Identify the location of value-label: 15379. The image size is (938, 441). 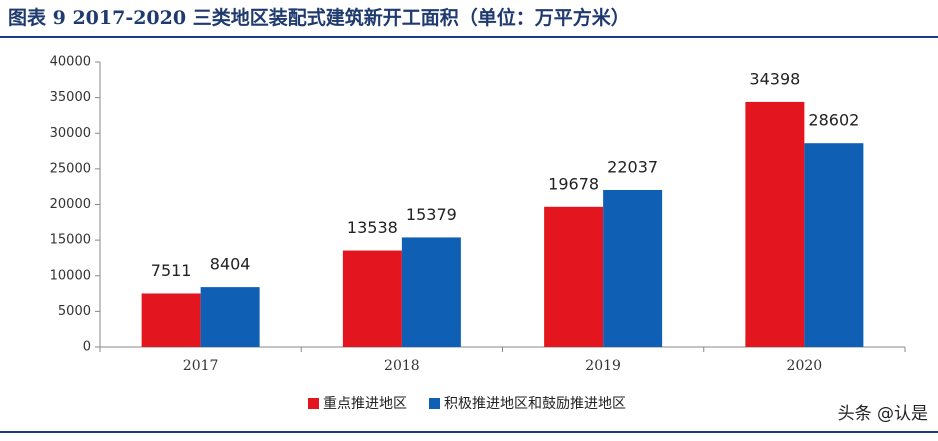
(431, 214).